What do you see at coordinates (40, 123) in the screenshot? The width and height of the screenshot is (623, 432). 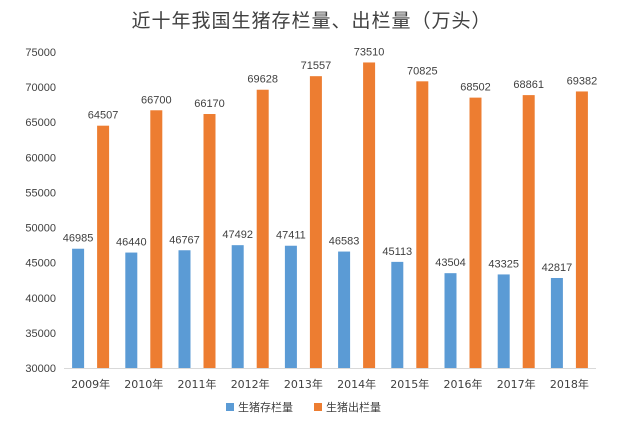 I see `y-tick-label: 65000` at bounding box center [40, 123].